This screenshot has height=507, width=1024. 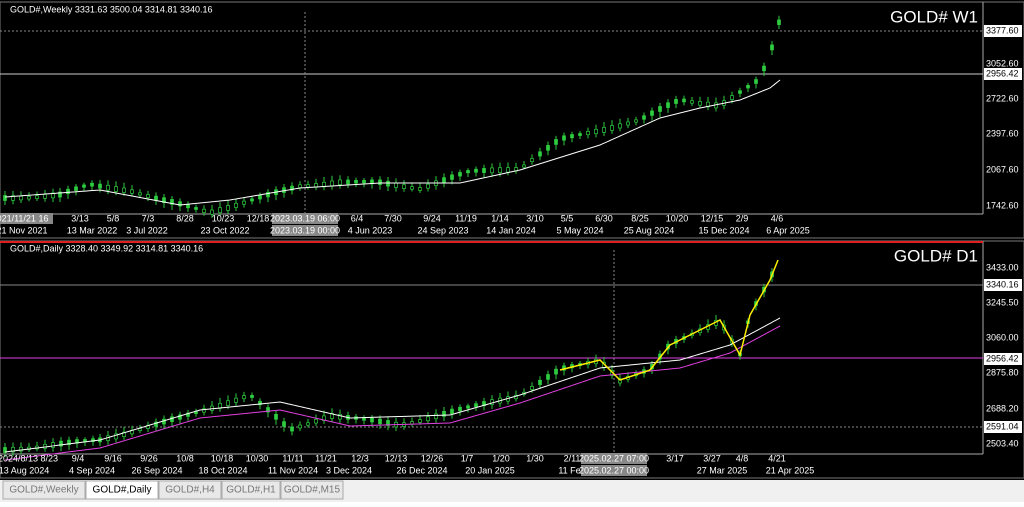 I want to click on tab: GOLD#,H4, so click(x=190, y=490).